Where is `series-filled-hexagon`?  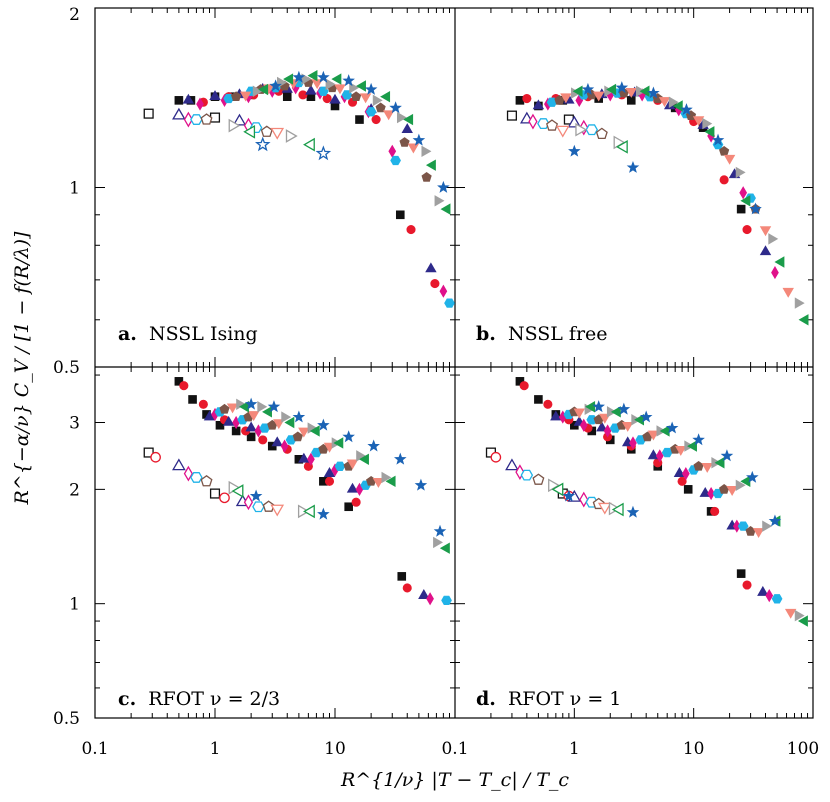
series-filled-hexagon is located at coordinates (333, 506).